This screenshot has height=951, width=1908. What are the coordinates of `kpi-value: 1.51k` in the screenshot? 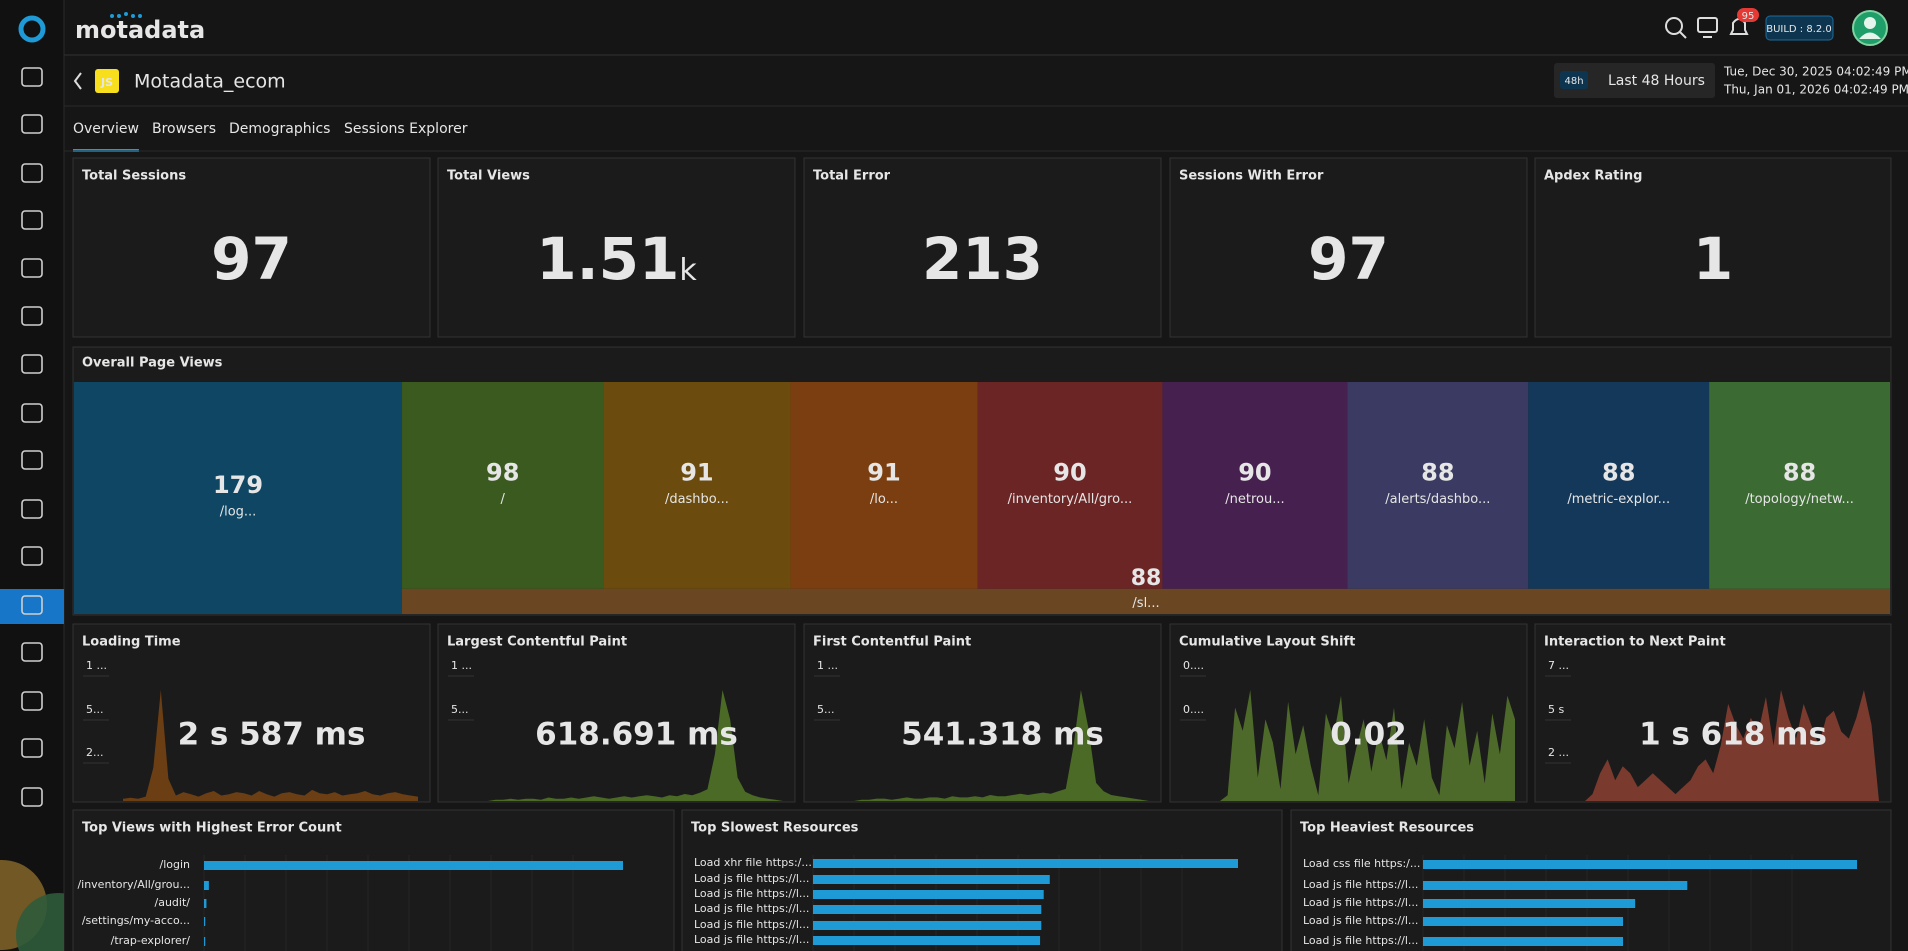 It's located at (616, 259).